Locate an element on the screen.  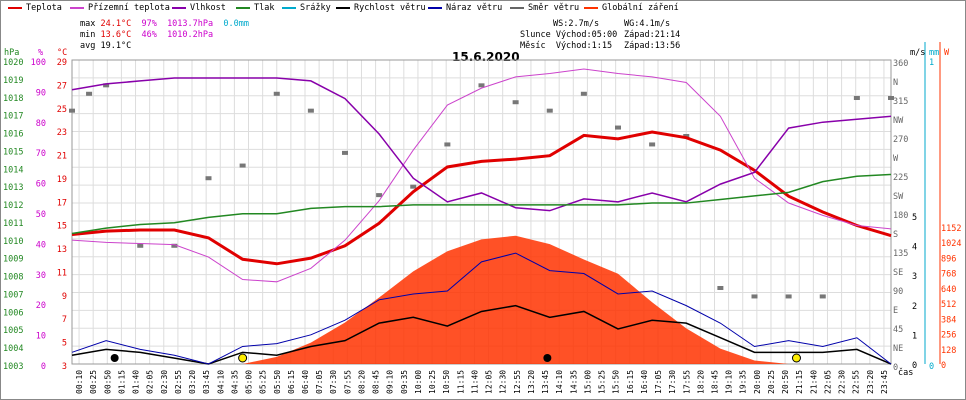
tick-label-celsius: 11 is located at coordinates (62, 273).